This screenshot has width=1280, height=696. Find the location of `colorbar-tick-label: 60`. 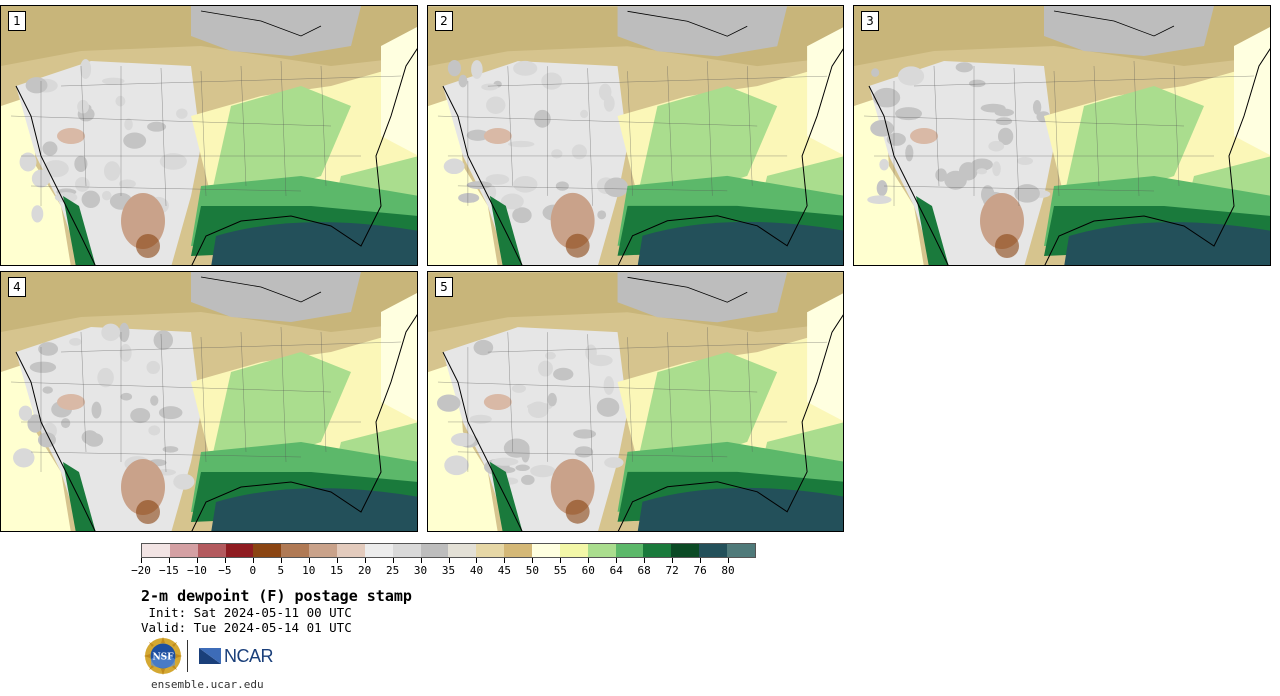

colorbar-tick-label: 60 is located at coordinates (588, 570).